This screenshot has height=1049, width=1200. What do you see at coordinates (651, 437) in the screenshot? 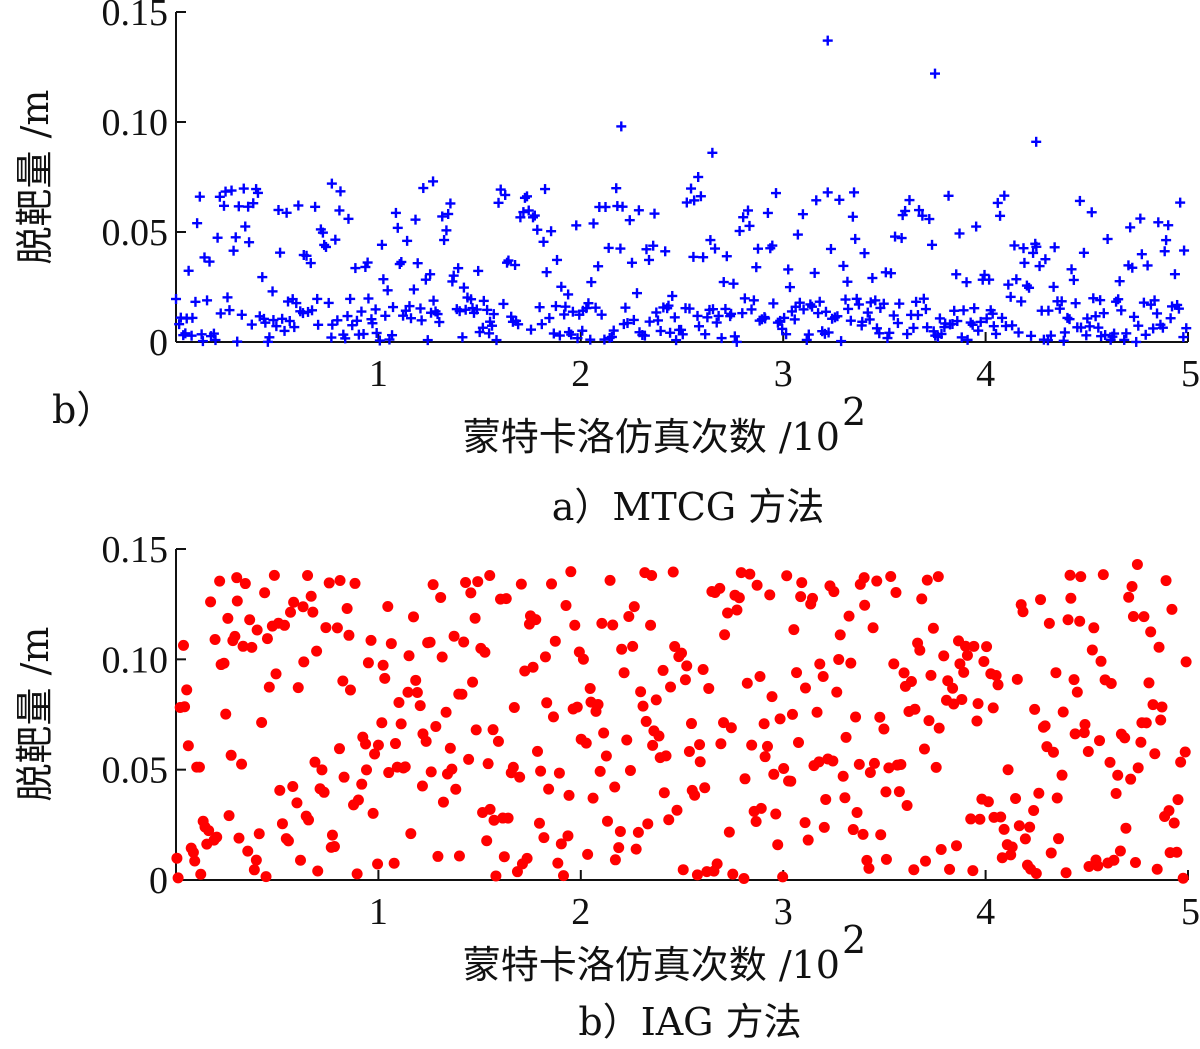
I see `x-axis-label-top-main: 蒙特卡洛仿真次数 /10` at bounding box center [651, 437].